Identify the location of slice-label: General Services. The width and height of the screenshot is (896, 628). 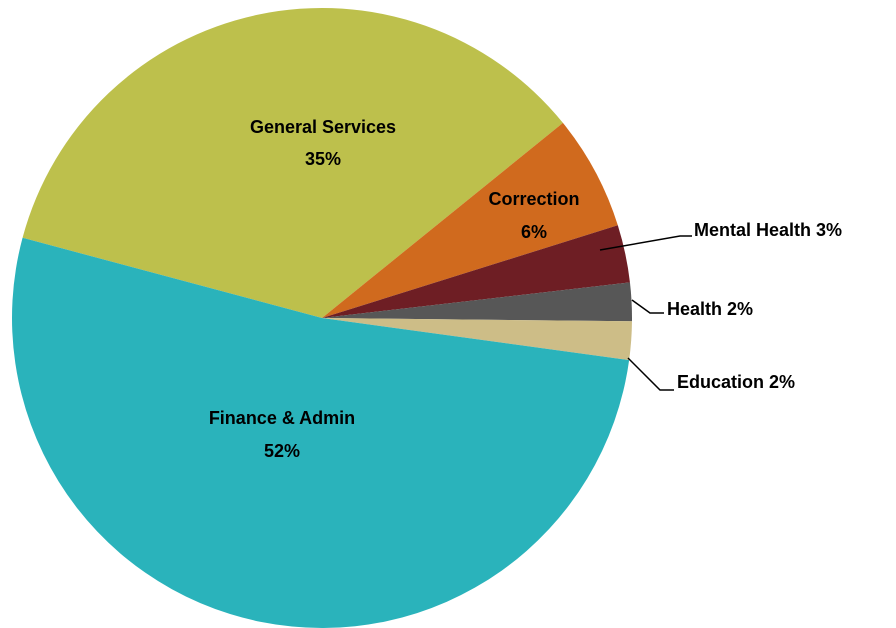
(323, 127).